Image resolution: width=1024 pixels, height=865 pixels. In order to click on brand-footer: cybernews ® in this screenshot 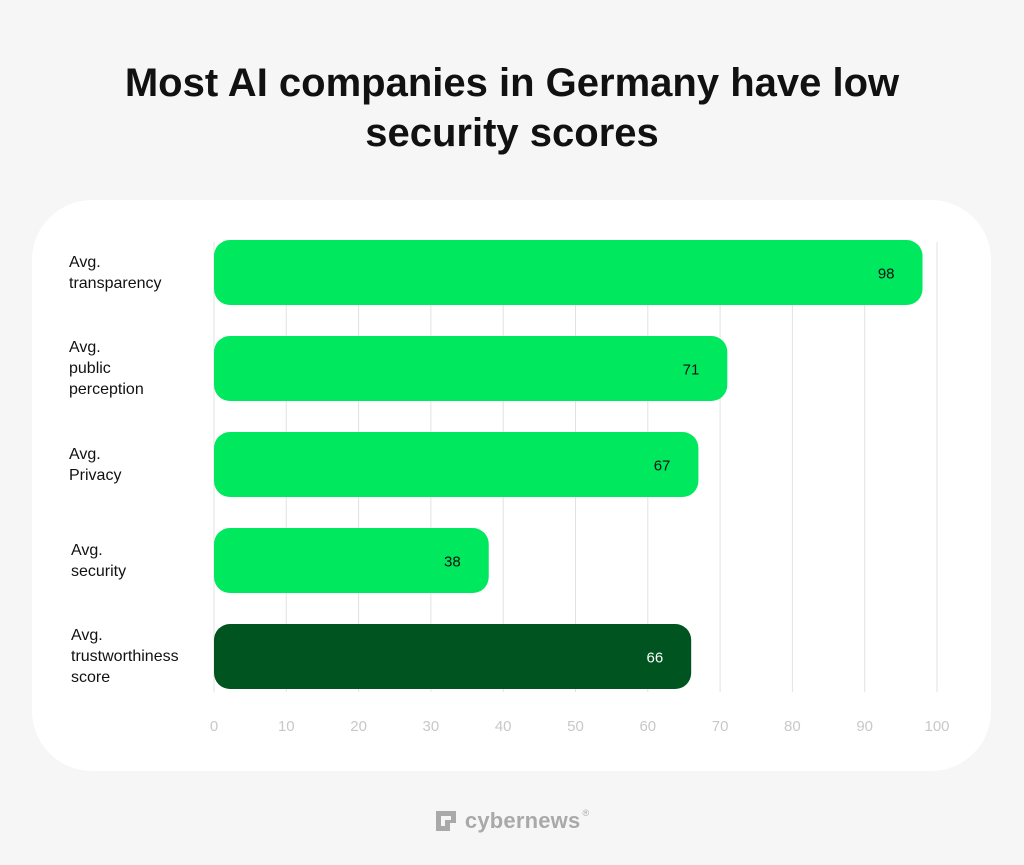, I will do `click(512, 821)`.